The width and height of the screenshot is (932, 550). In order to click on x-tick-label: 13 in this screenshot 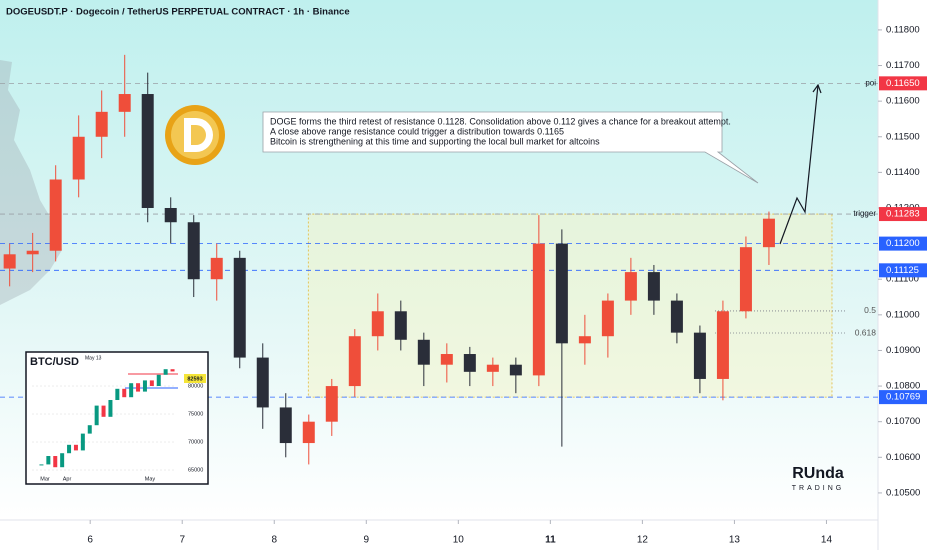, I will do `click(735, 540)`.